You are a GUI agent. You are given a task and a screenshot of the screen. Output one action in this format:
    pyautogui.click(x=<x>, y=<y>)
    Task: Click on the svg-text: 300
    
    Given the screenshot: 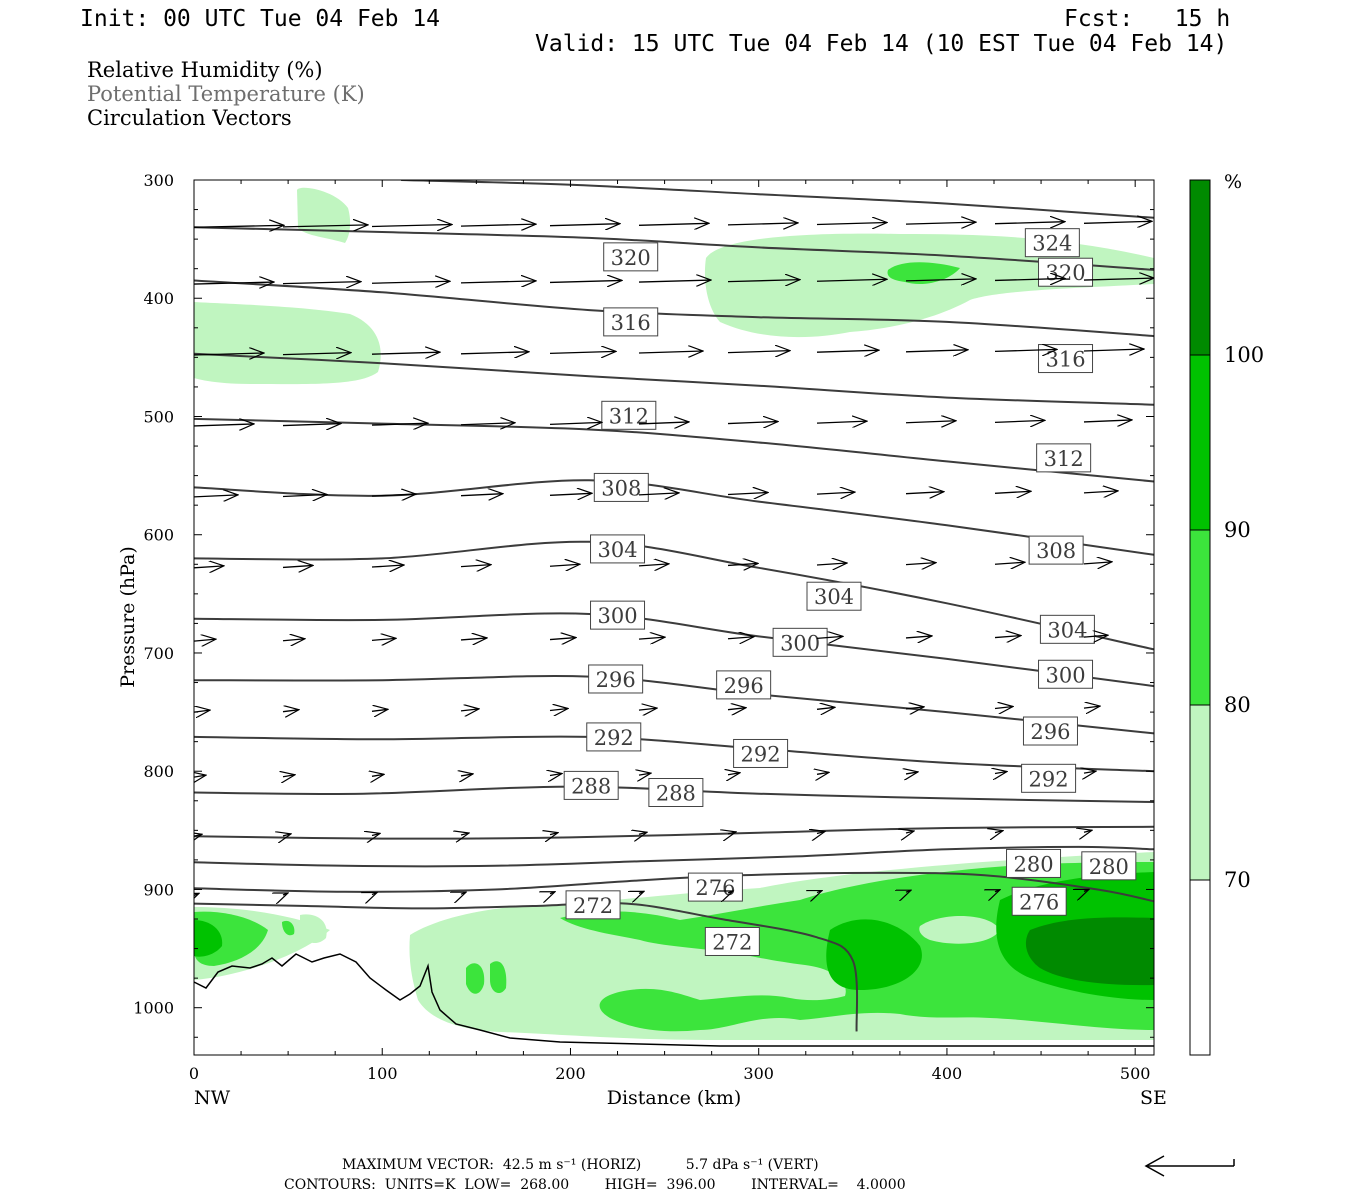 What is the action you would take?
    pyautogui.click(x=800, y=643)
    